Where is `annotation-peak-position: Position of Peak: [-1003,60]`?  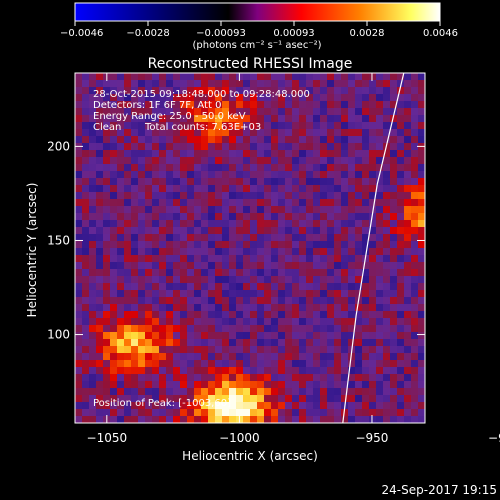
annotation-peak-position: Position of Peak: [-1003,60] is located at coordinates (162, 403).